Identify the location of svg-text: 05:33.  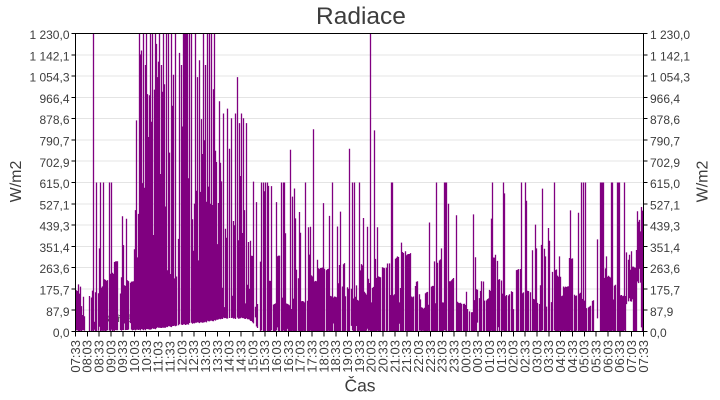
(596, 356).